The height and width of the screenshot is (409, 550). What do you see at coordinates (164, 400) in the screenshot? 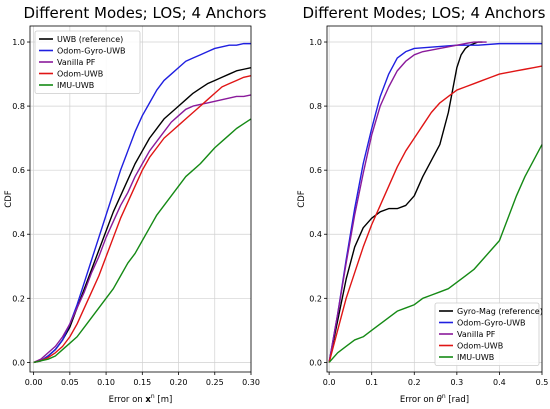
I see `left-x-axis-label-unit: [m]` at bounding box center [164, 400].